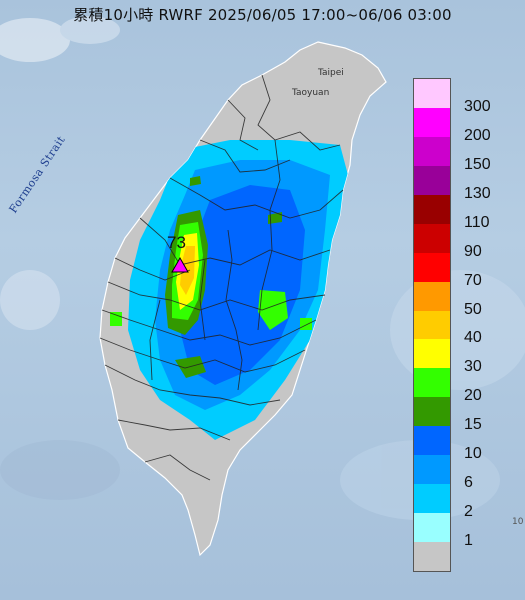 The width and height of the screenshot is (525, 600). Describe the element at coordinates (473, 454) in the screenshot. I see `legend-label: 10` at that location.